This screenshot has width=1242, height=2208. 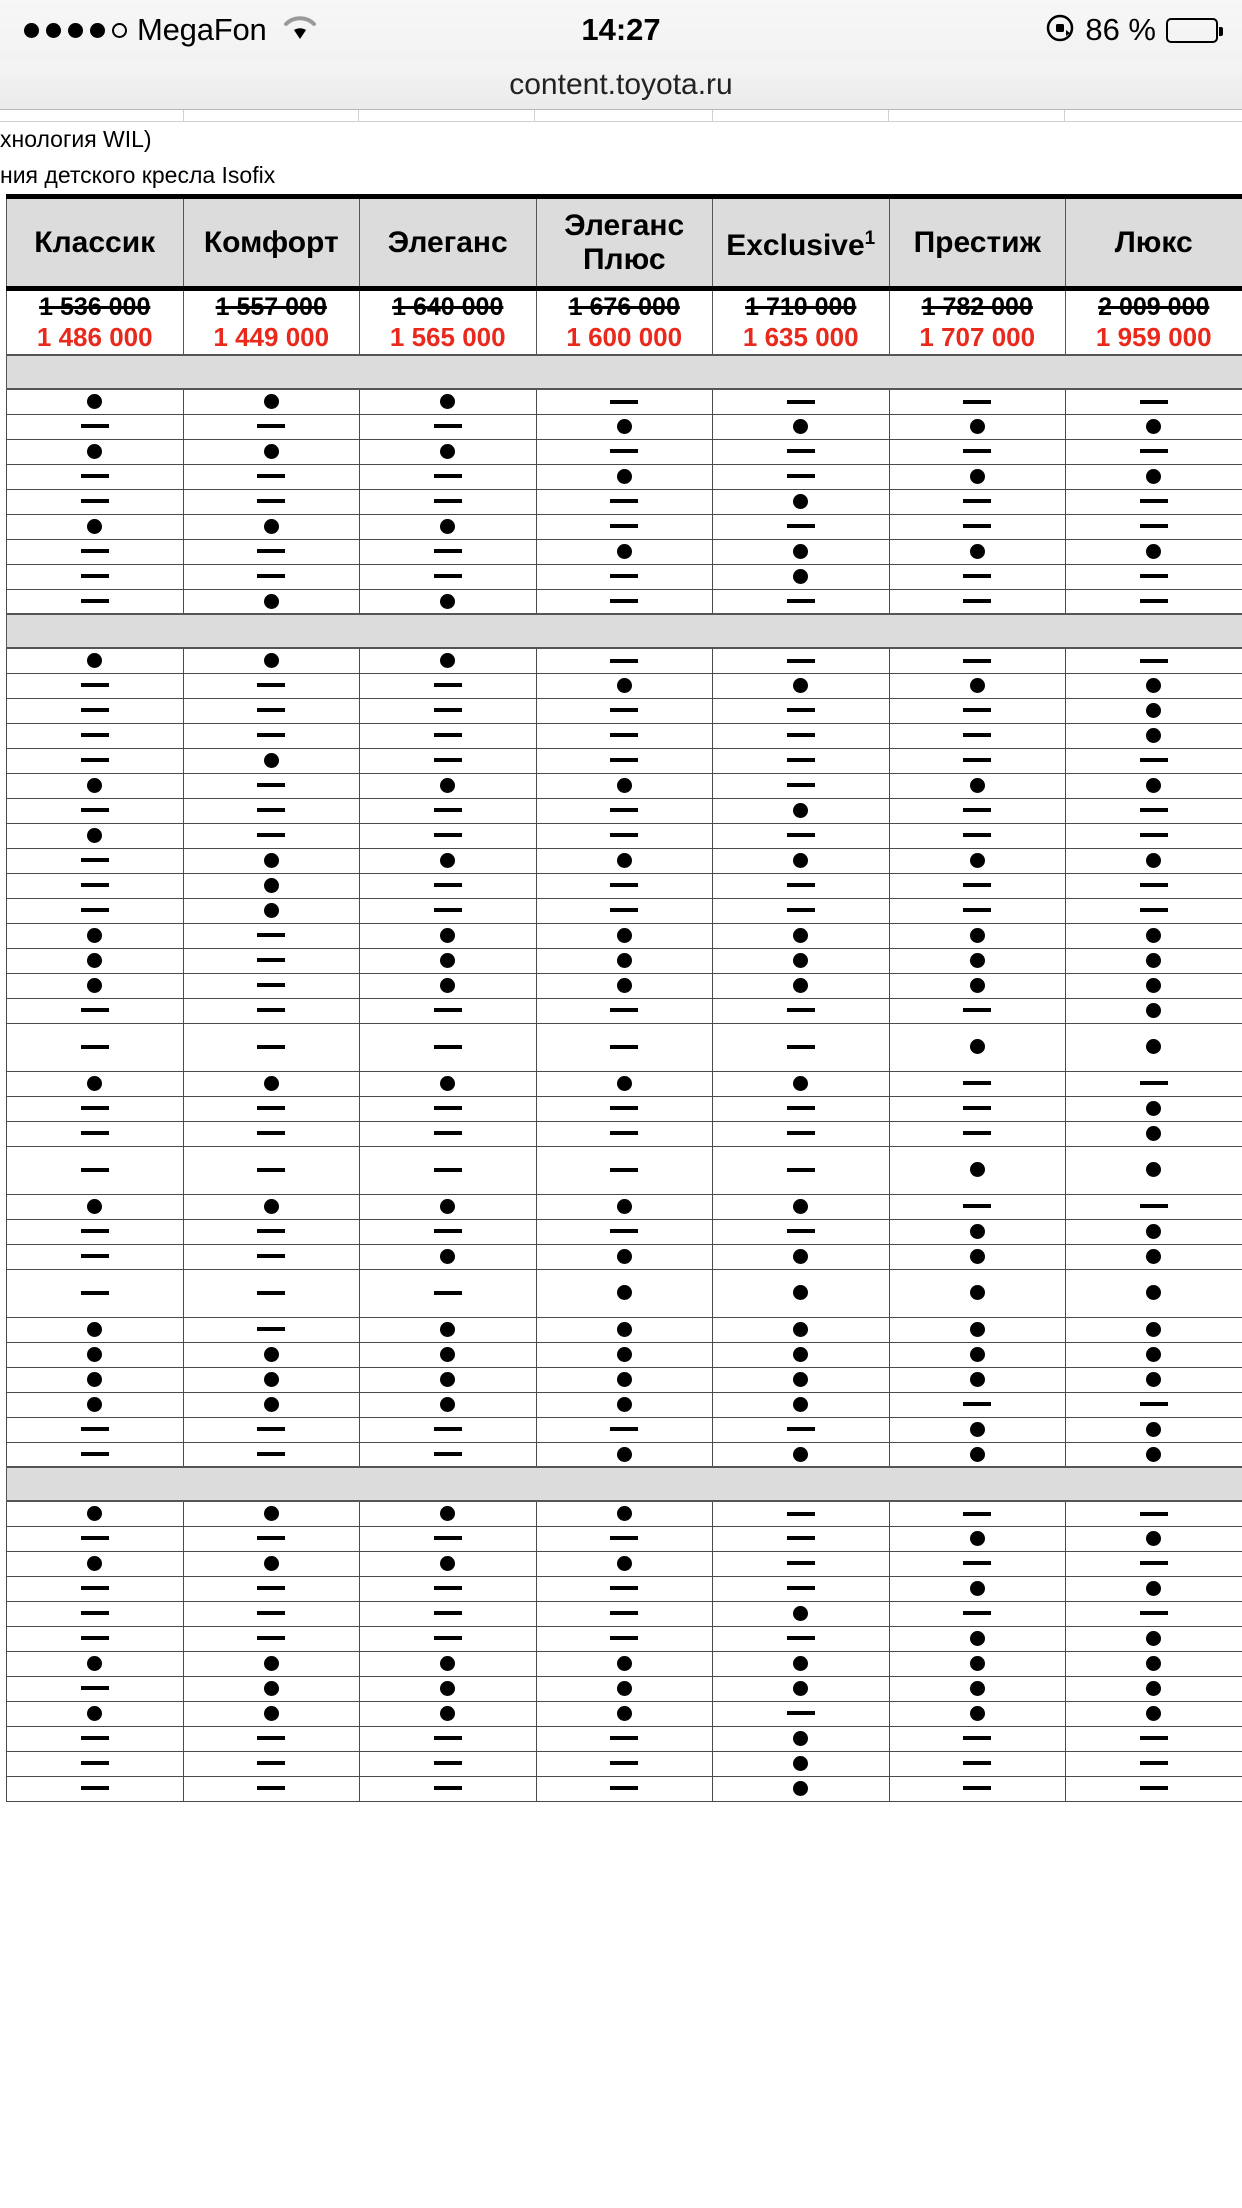 I want to click on group-separator-label, so click(x=624, y=1484).